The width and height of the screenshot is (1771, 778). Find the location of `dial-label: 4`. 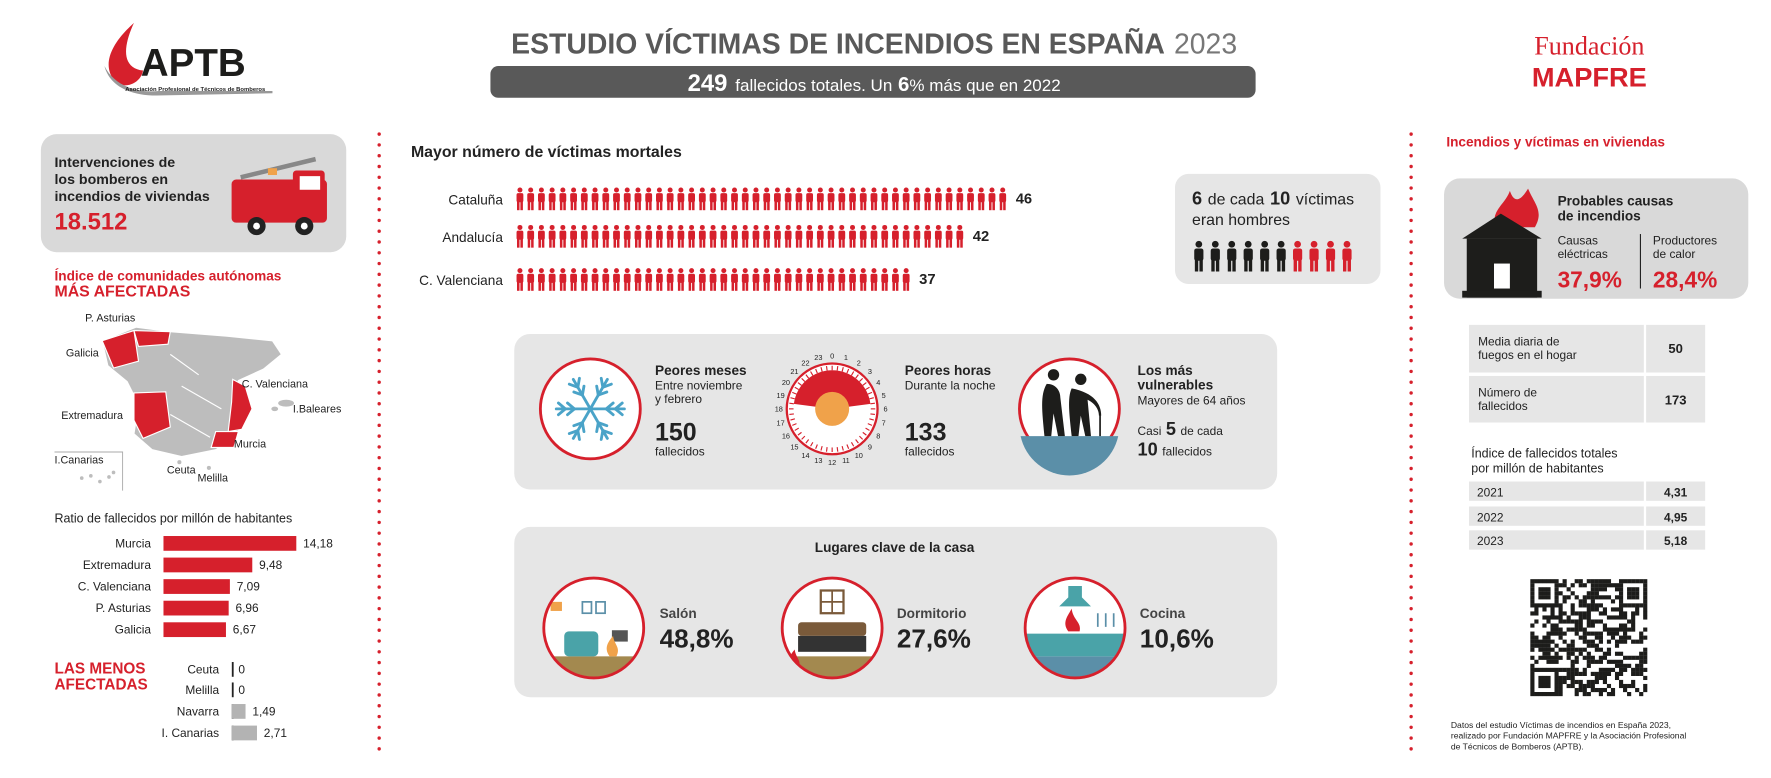

dial-label: 4 is located at coordinates (878, 382).